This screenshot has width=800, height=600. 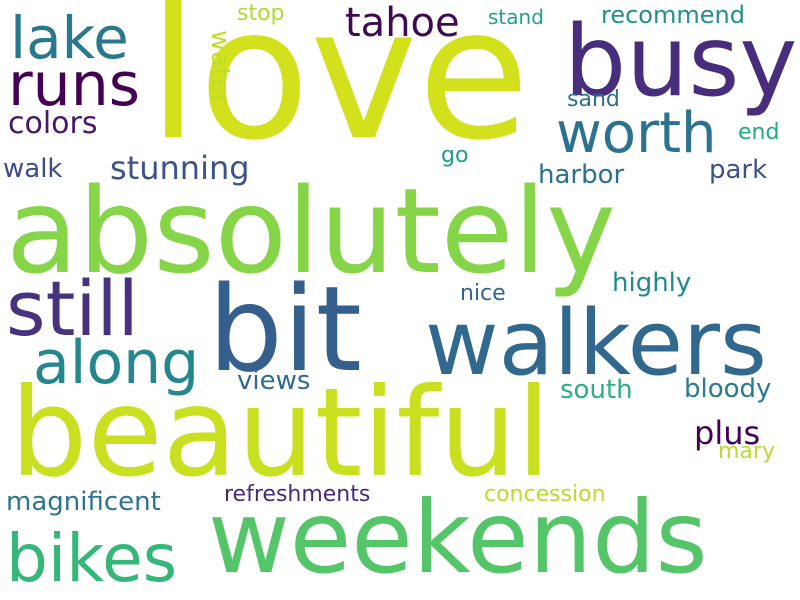 I want to click on word-stand: stand, so click(x=516, y=17).